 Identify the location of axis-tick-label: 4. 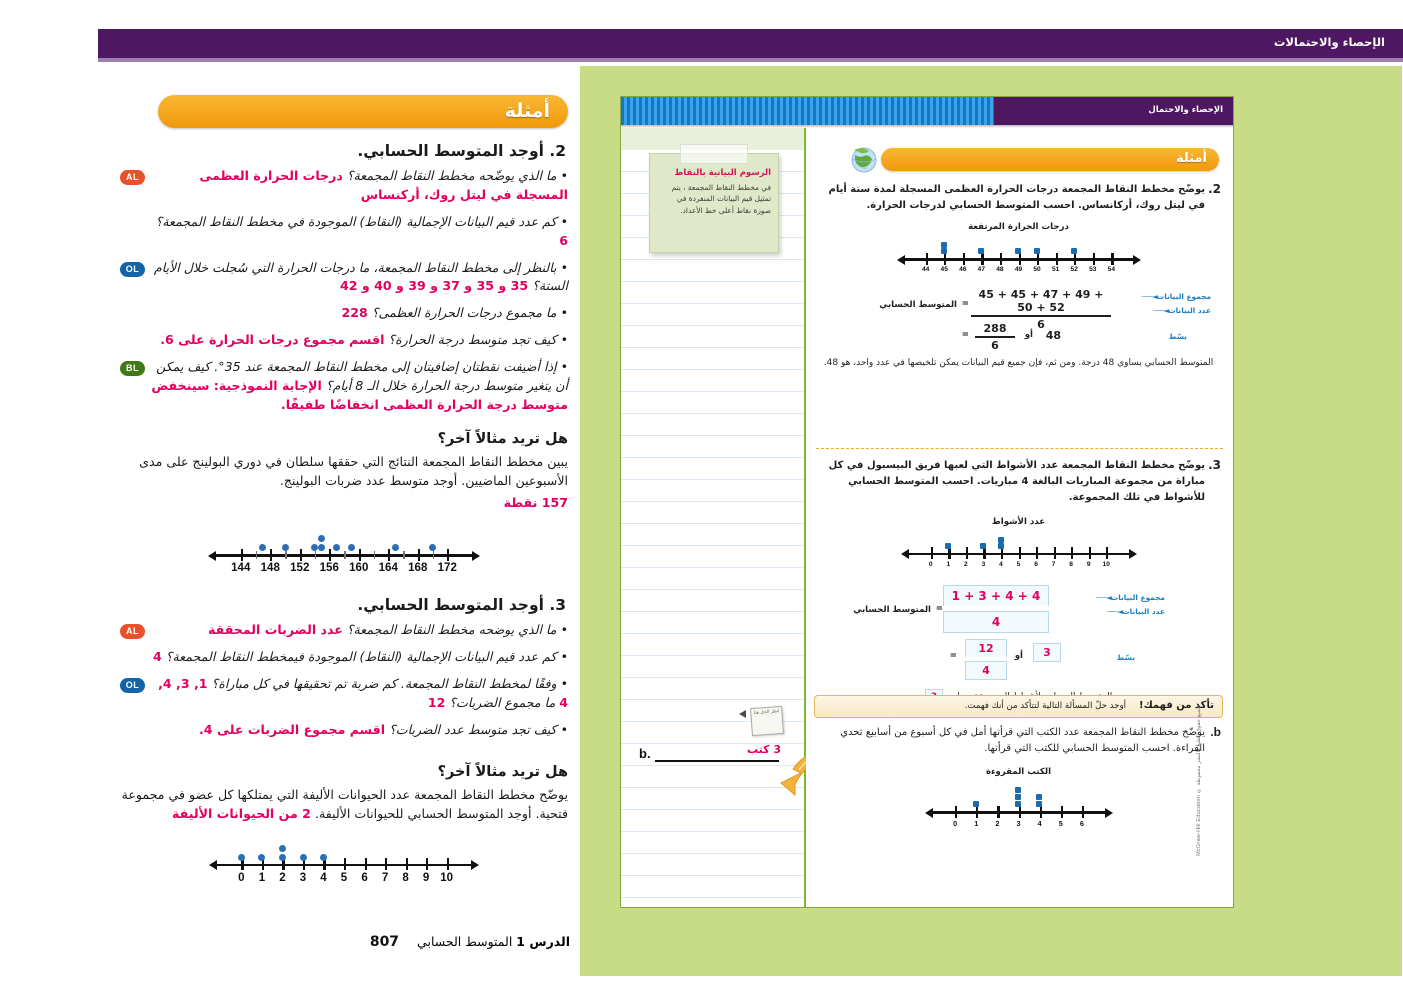
(323, 877).